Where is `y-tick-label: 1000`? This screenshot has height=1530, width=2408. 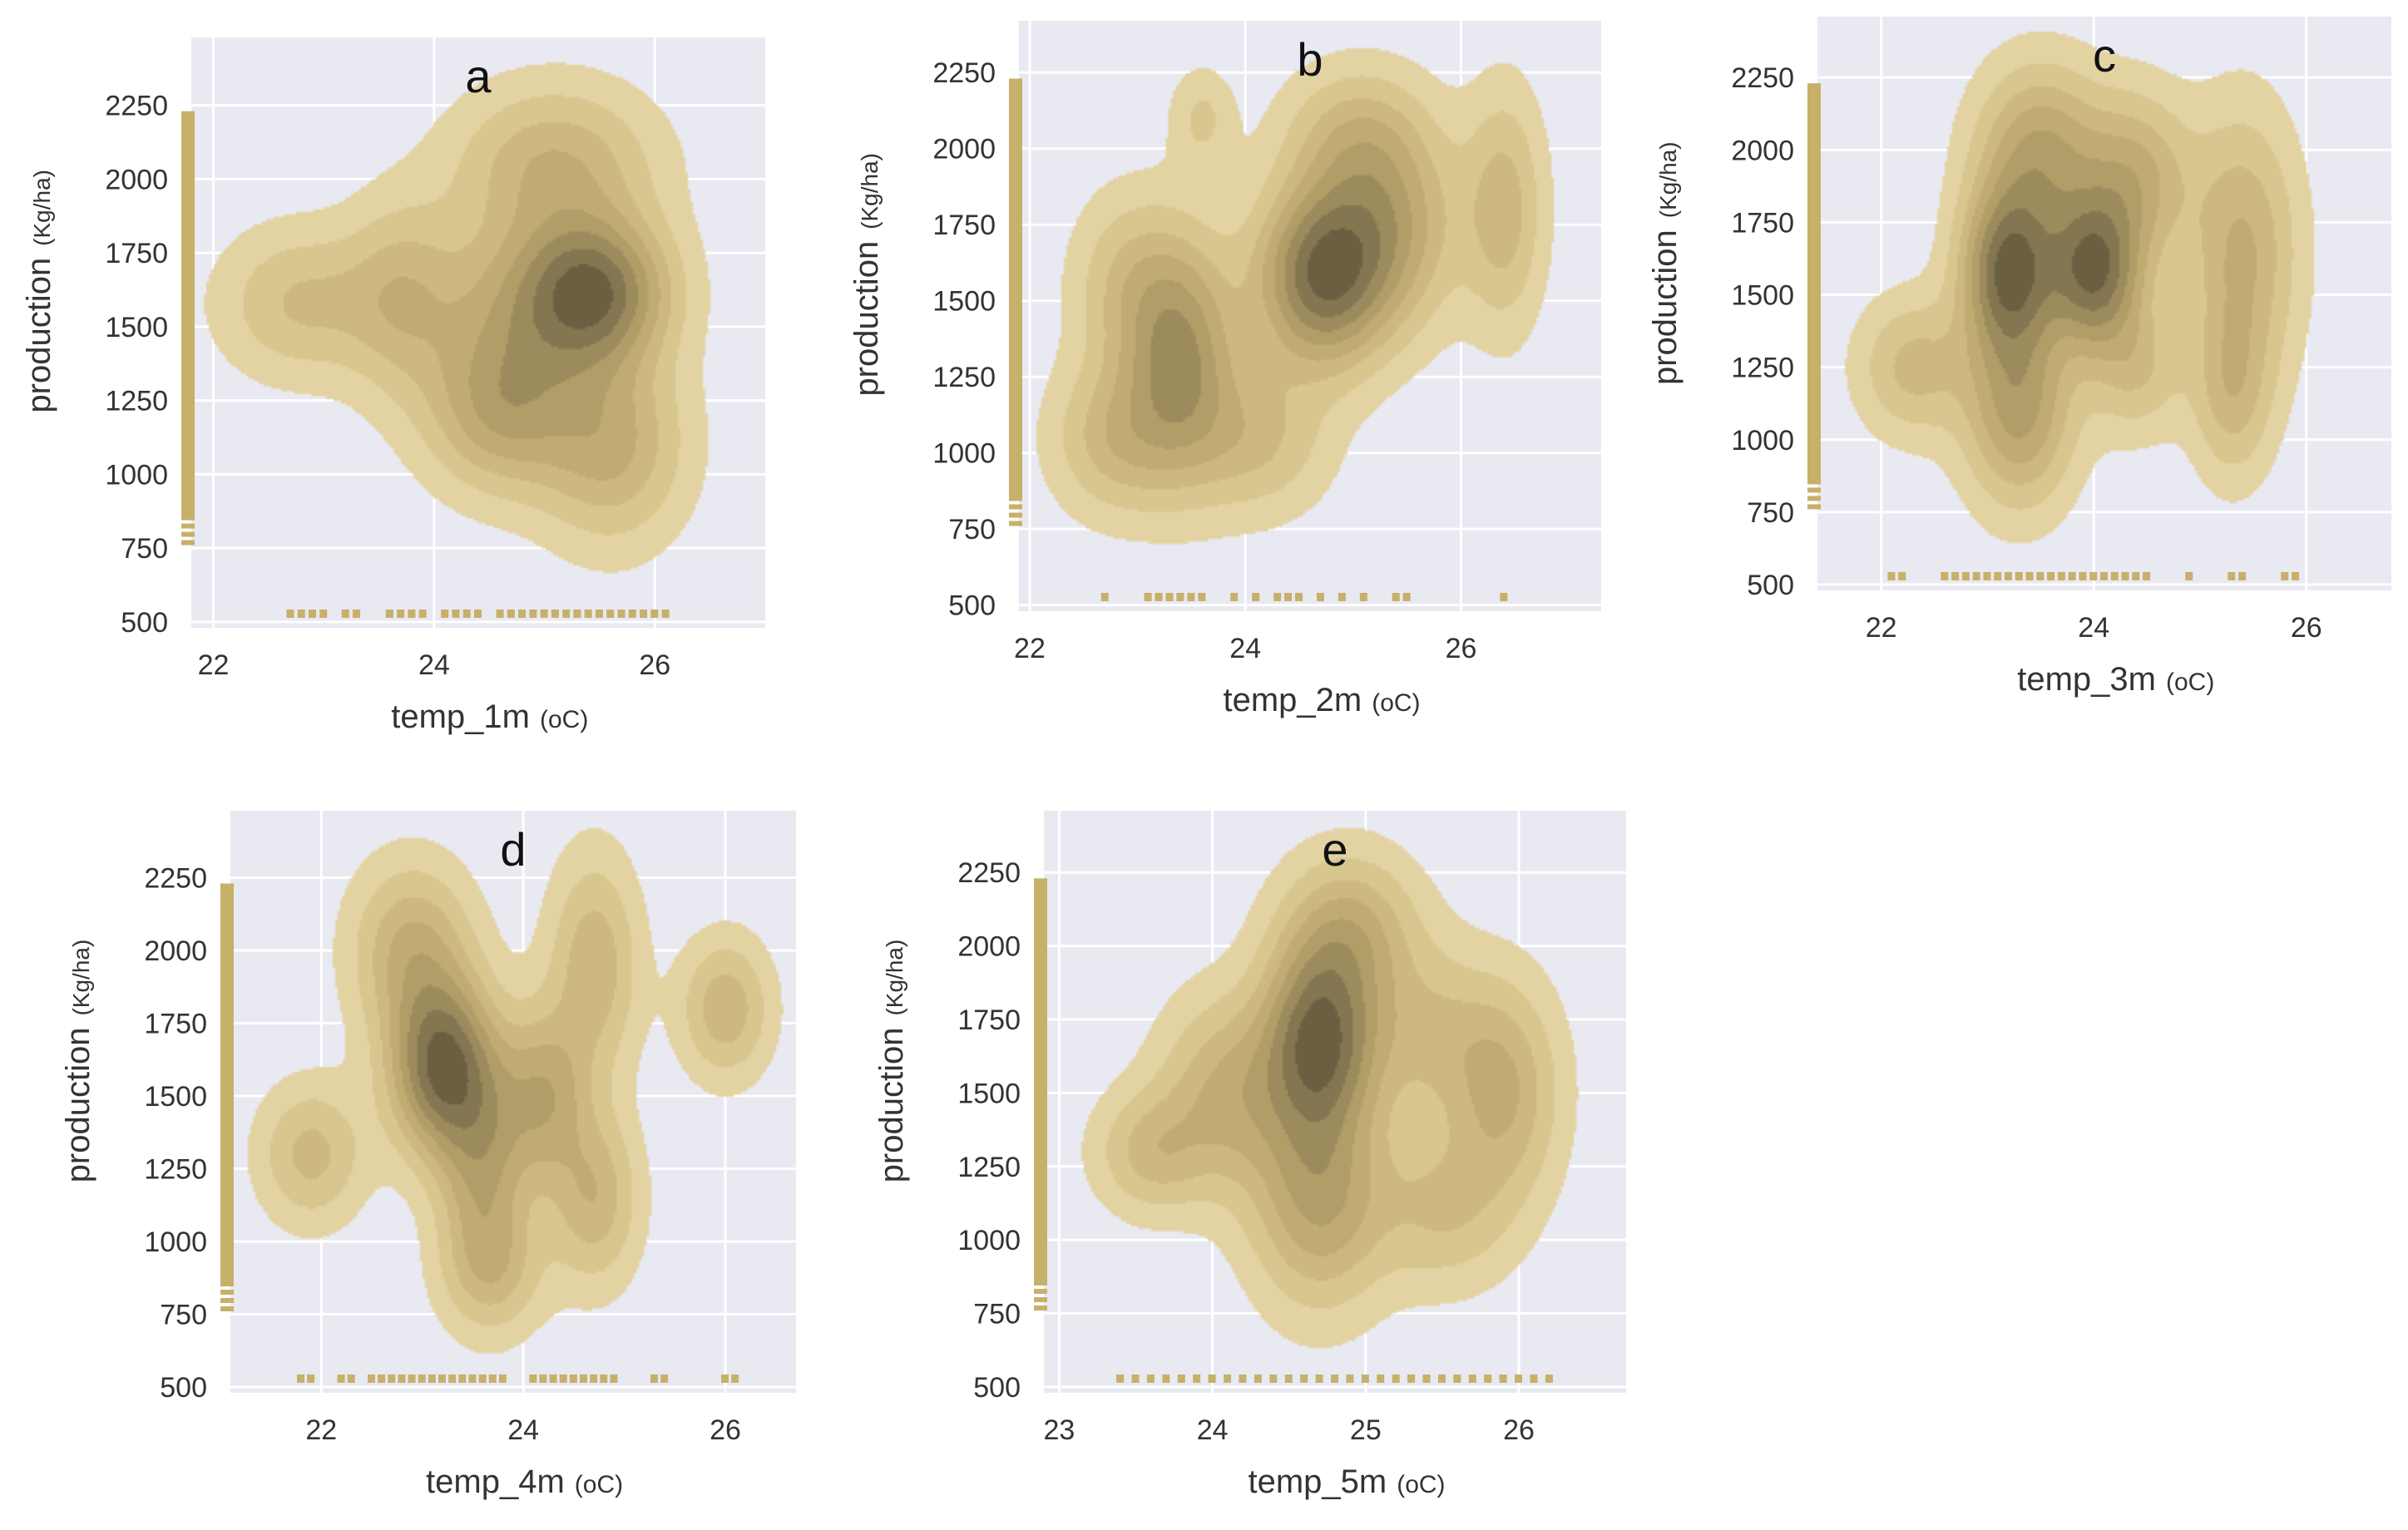 y-tick-label: 1000 is located at coordinates (1762, 441).